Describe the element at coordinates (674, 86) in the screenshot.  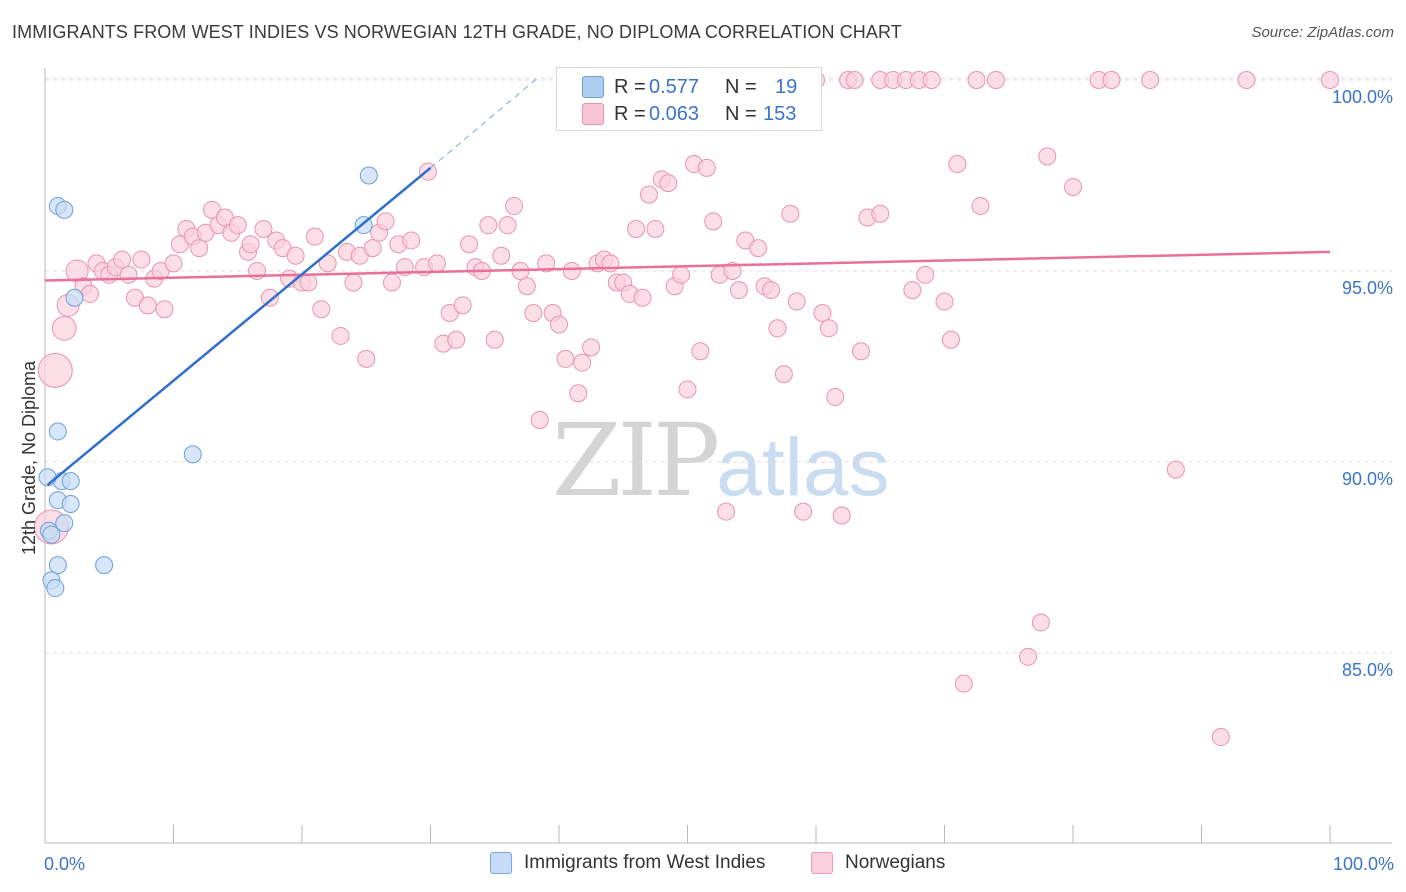
I see `r-value-west-indies: 0.577` at that location.